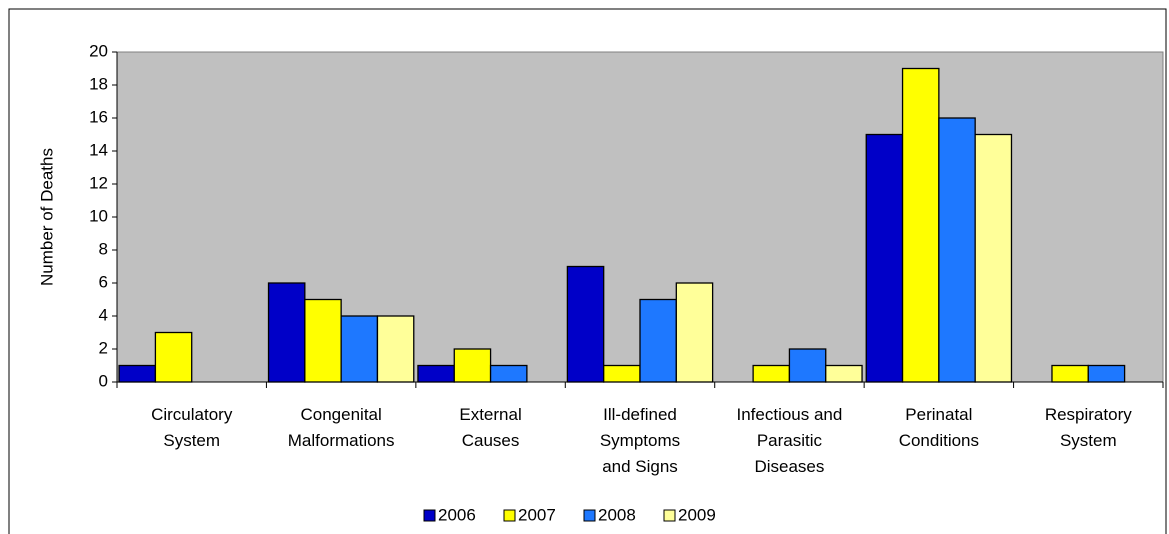 The height and width of the screenshot is (534, 1169). Describe the element at coordinates (939, 440) in the screenshot. I see `x-tick-label-line: Conditions` at that location.